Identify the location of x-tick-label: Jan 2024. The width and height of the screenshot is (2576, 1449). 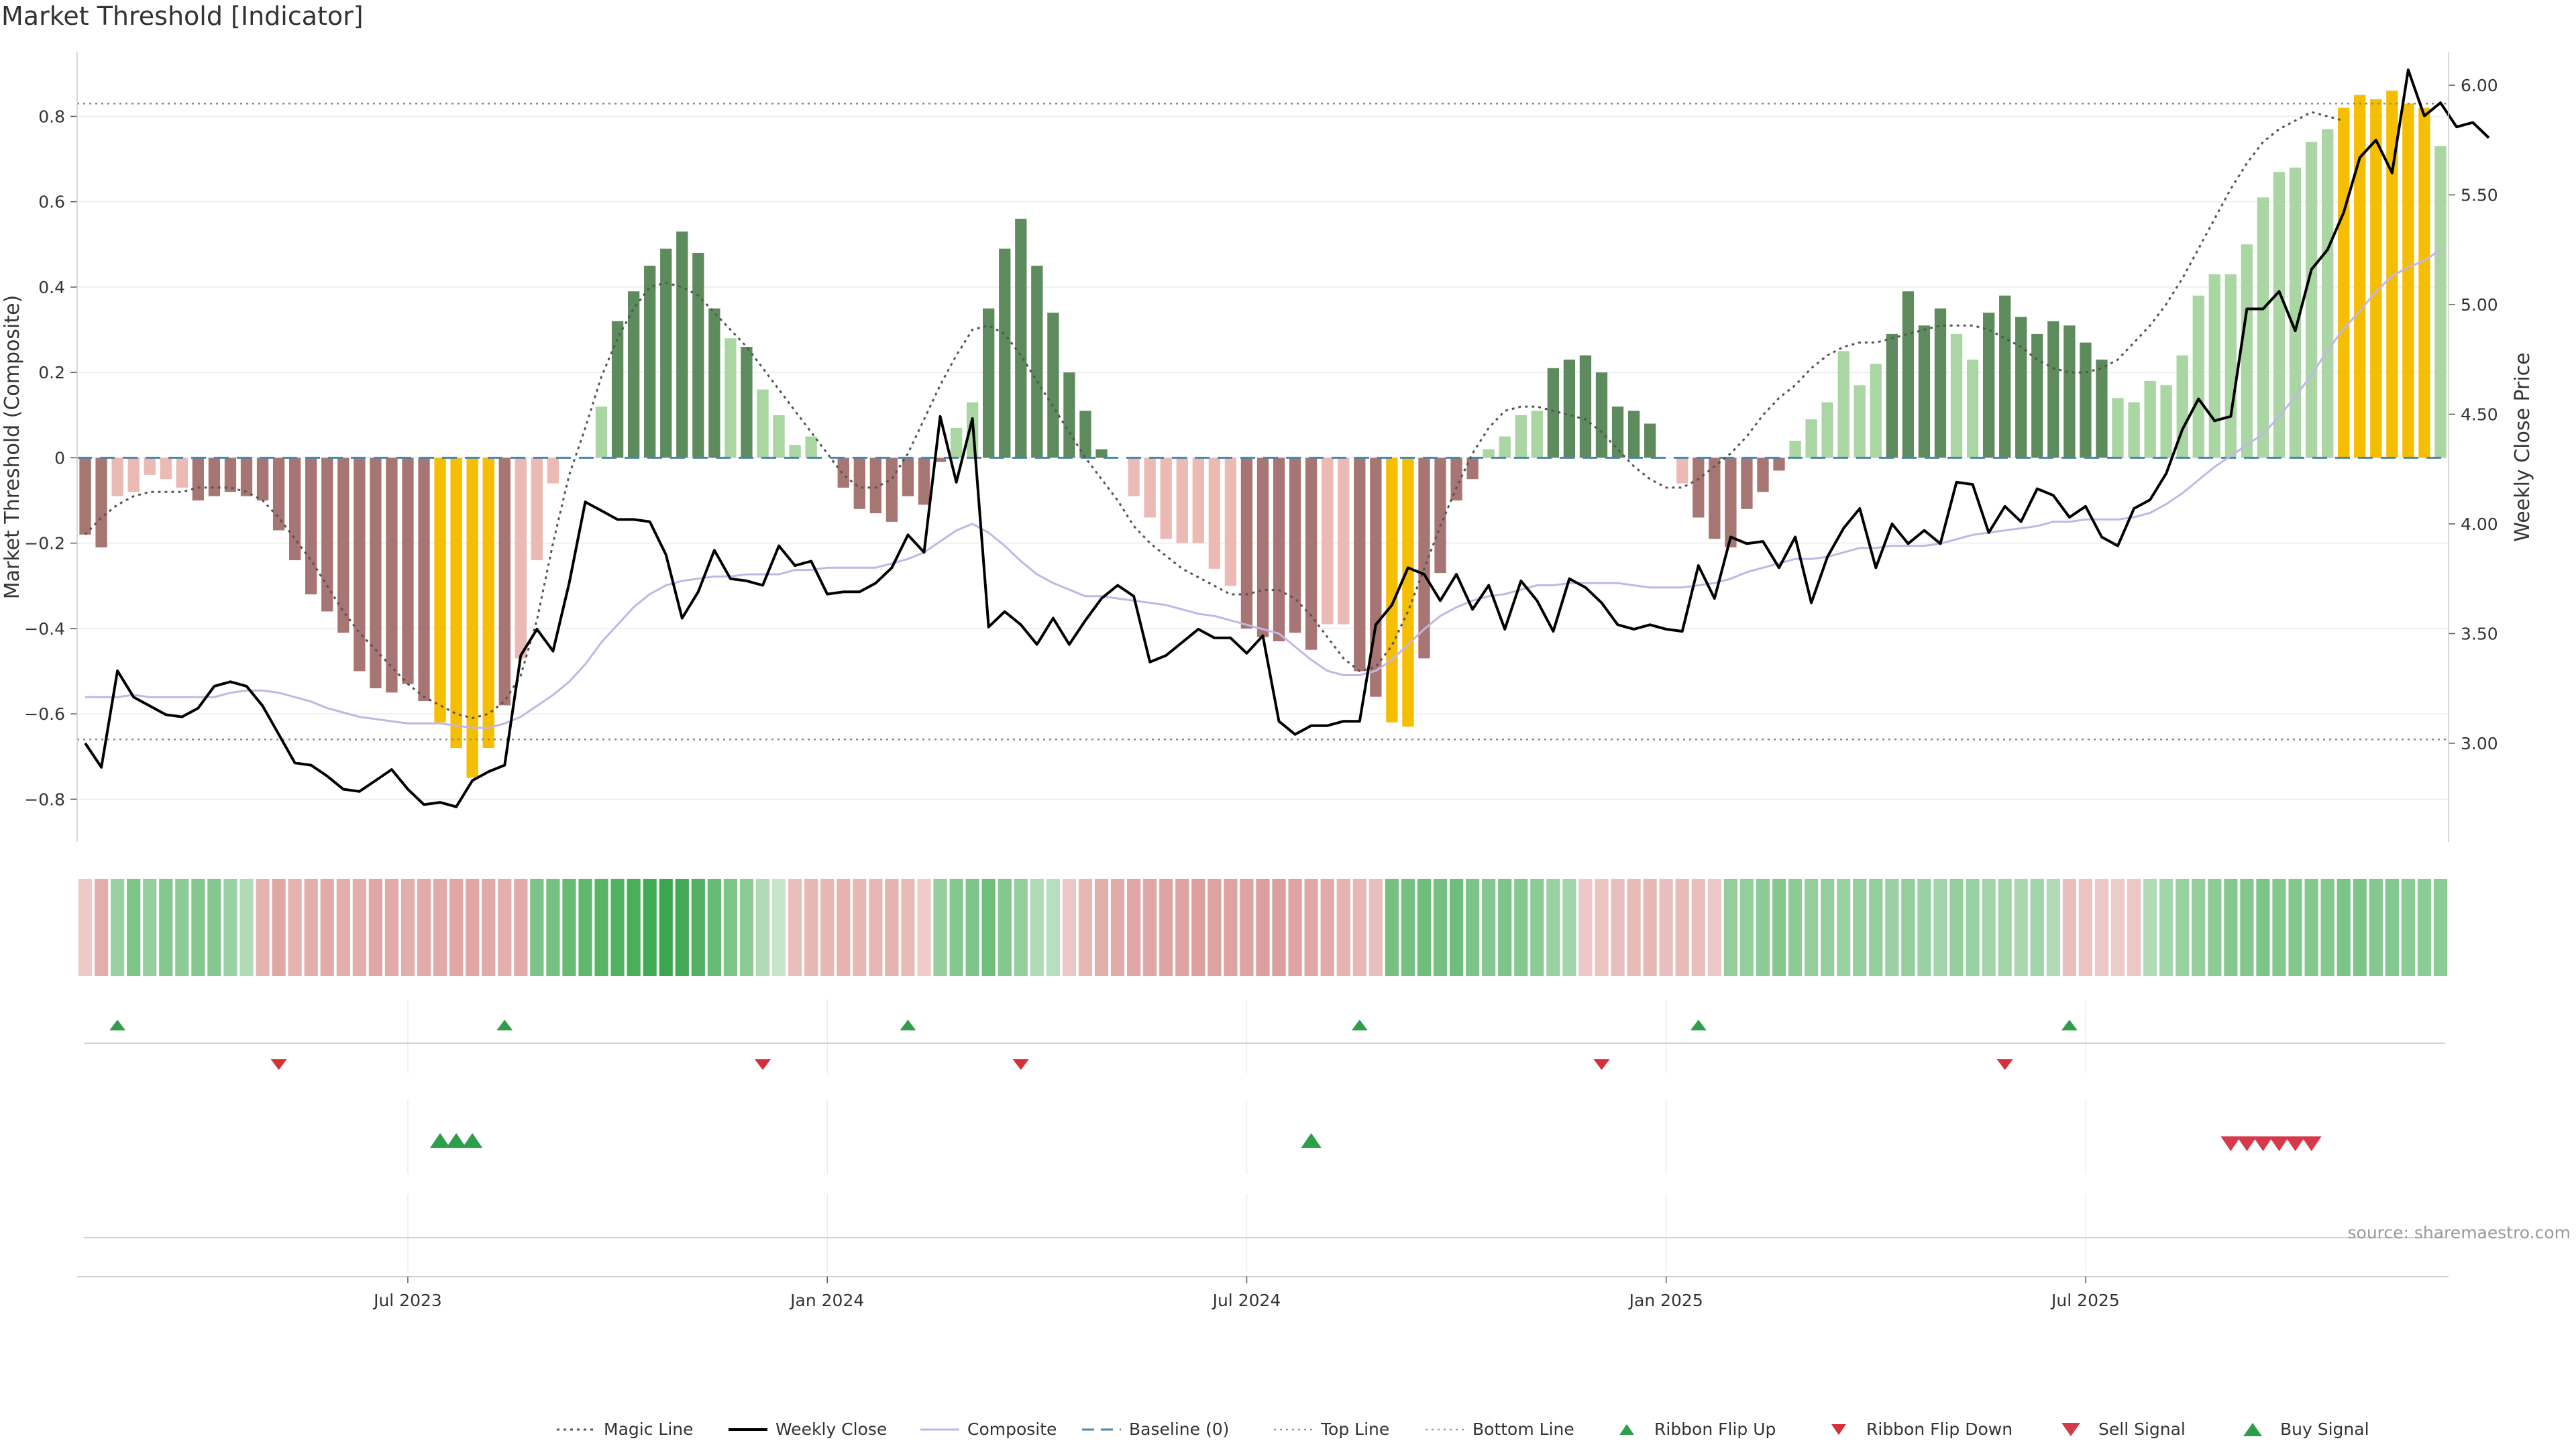
(826, 1300).